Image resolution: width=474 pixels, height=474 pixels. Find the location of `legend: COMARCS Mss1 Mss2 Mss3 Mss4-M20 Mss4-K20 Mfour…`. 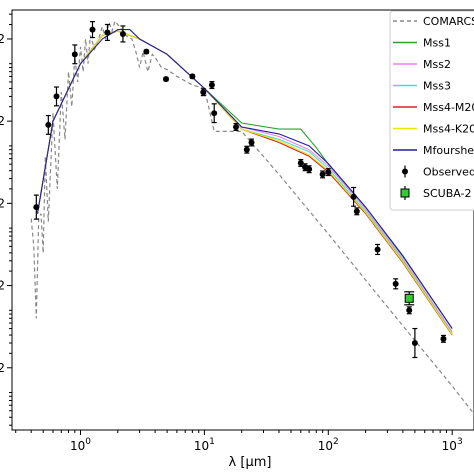

legend: COMARCS Mss1 Mss2 Mss3 Mss4-M20 Mss4-K20 Mfour… is located at coordinates (431, 110).